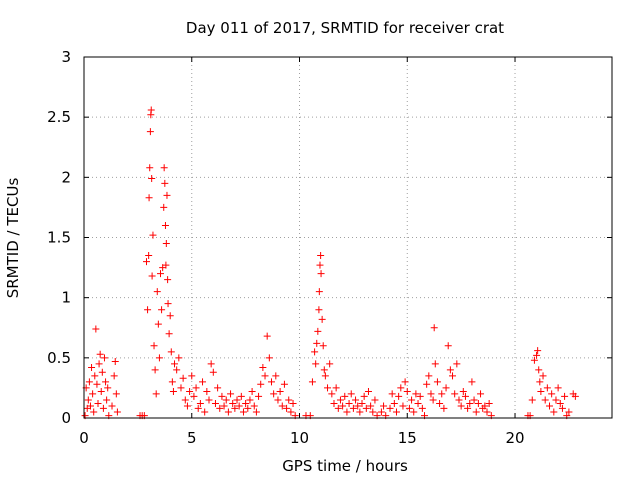 The height and width of the screenshot is (480, 640). I want to click on y-tick-label: 2.5, so click(59, 117).